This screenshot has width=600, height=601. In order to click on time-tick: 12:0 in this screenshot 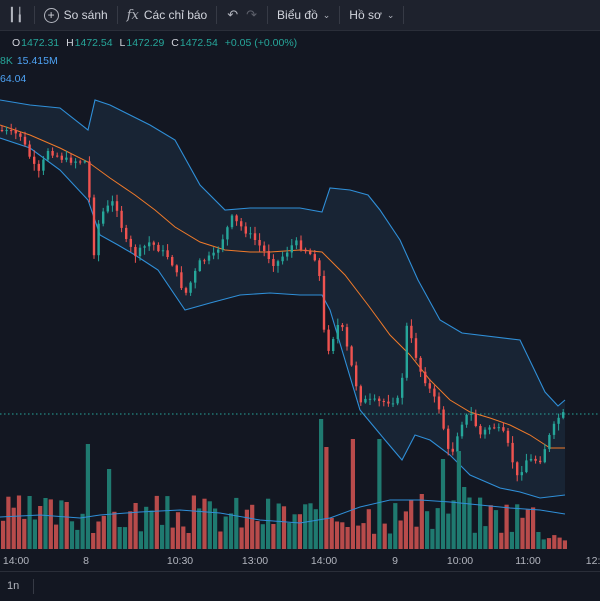, I will do `click(592, 561)`.